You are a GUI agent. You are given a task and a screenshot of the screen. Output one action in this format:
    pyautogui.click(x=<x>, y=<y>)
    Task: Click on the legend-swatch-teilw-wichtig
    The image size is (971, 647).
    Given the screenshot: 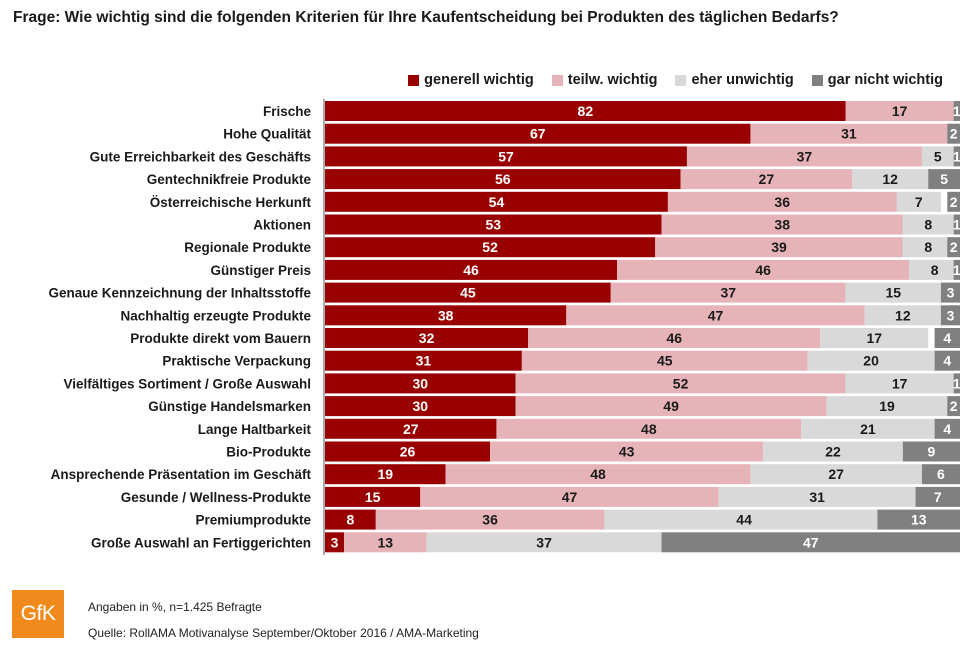 What is the action you would take?
    pyautogui.click(x=557, y=80)
    